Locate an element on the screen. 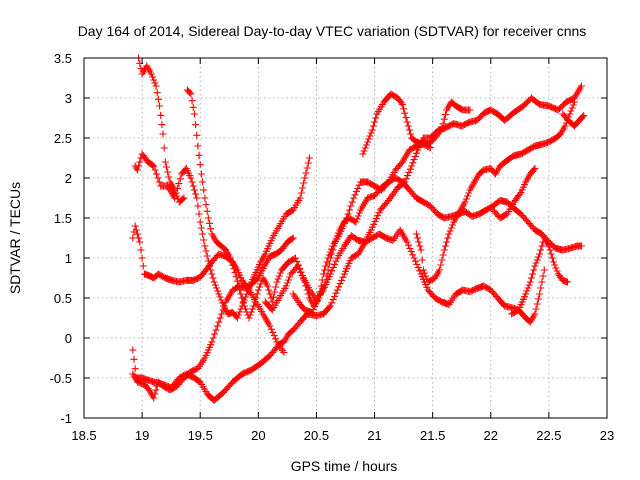 This screenshot has width=640, height=480. x-tick-label: 23 is located at coordinates (607, 435).